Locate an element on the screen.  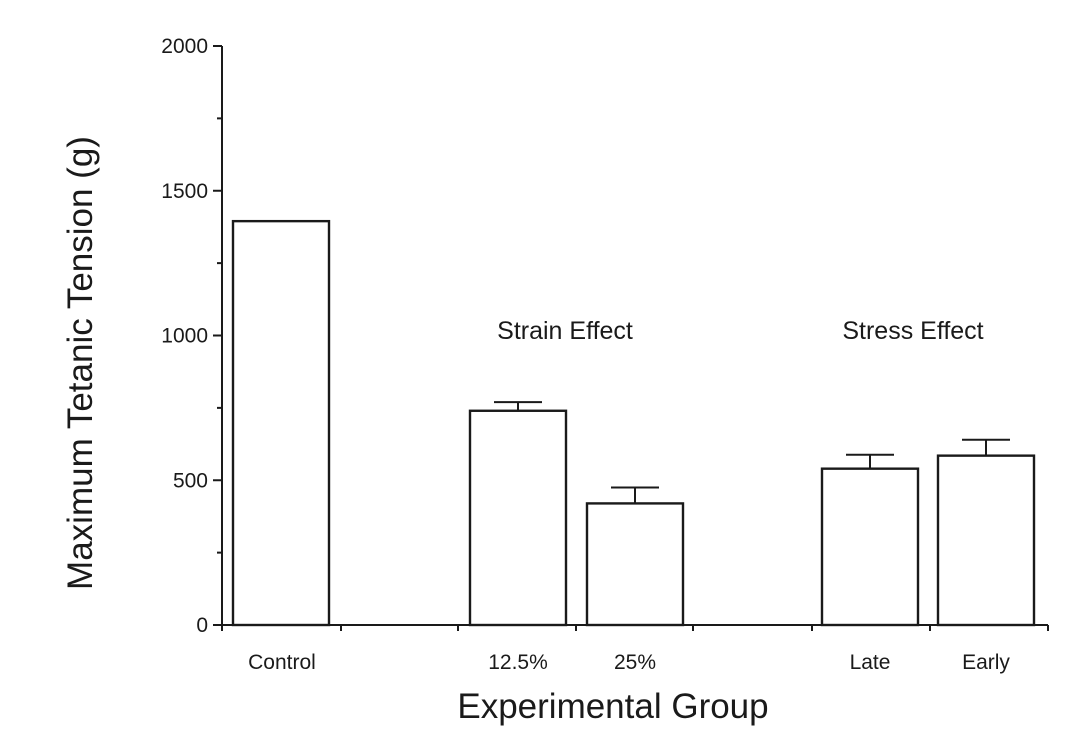
category-label: Late is located at coordinates (870, 662).